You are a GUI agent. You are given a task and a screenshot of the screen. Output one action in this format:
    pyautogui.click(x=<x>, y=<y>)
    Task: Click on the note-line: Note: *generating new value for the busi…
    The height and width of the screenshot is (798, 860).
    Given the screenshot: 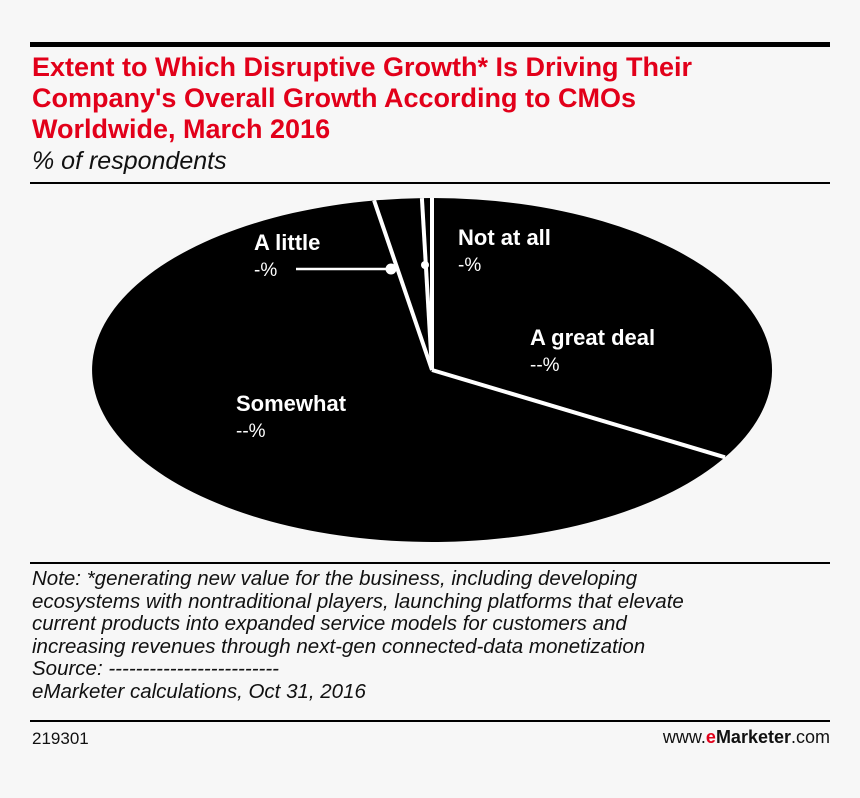 What is the action you would take?
    pyautogui.click(x=335, y=578)
    